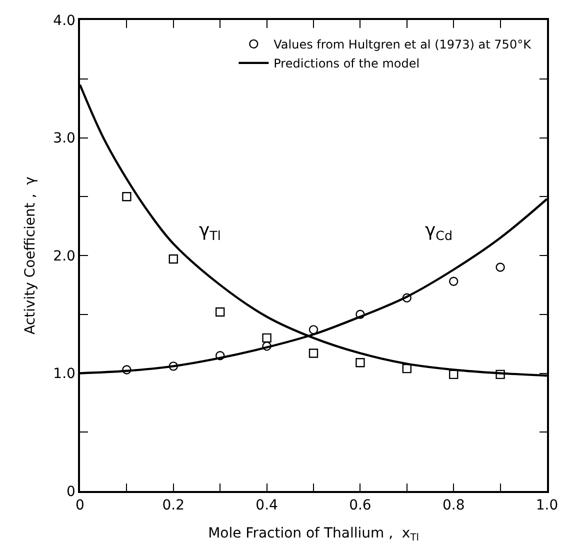 This screenshot has height=556, width=572. What do you see at coordinates (313, 534) in the screenshot?
I see `x-axis-title: Mole Fraction of Thallium , x$_{Tl}$` at bounding box center [313, 534].